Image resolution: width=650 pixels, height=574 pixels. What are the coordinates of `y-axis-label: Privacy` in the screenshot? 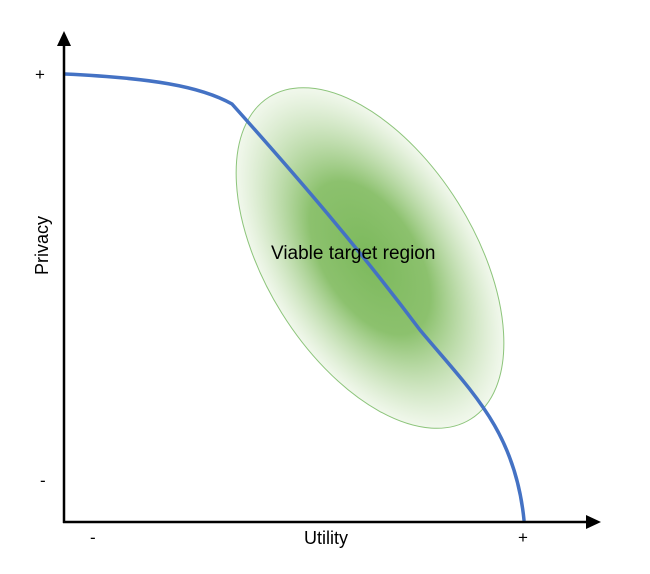 It's located at (42, 245).